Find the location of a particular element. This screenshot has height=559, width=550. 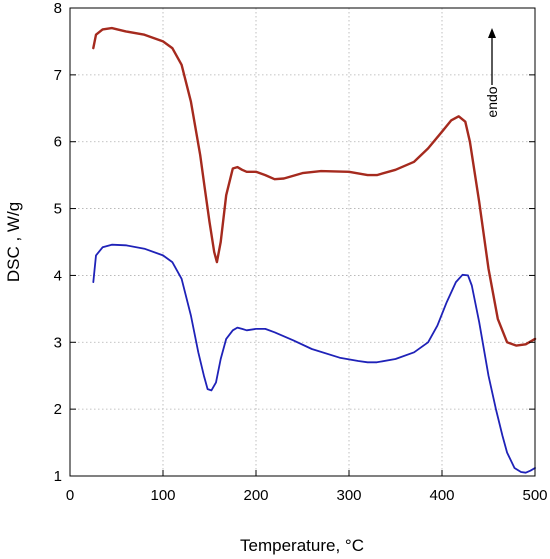

x-tick-label: 0 is located at coordinates (70, 495).